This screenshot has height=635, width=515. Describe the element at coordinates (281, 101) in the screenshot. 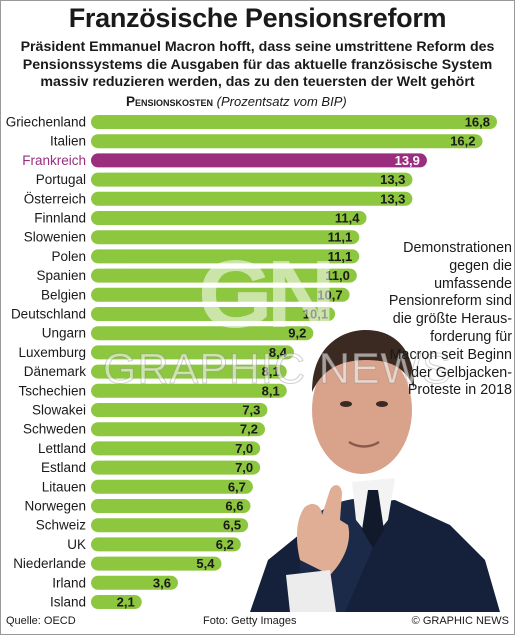

I see `chart-caption-unit: (Prozentsatz vom BIP)` at that location.